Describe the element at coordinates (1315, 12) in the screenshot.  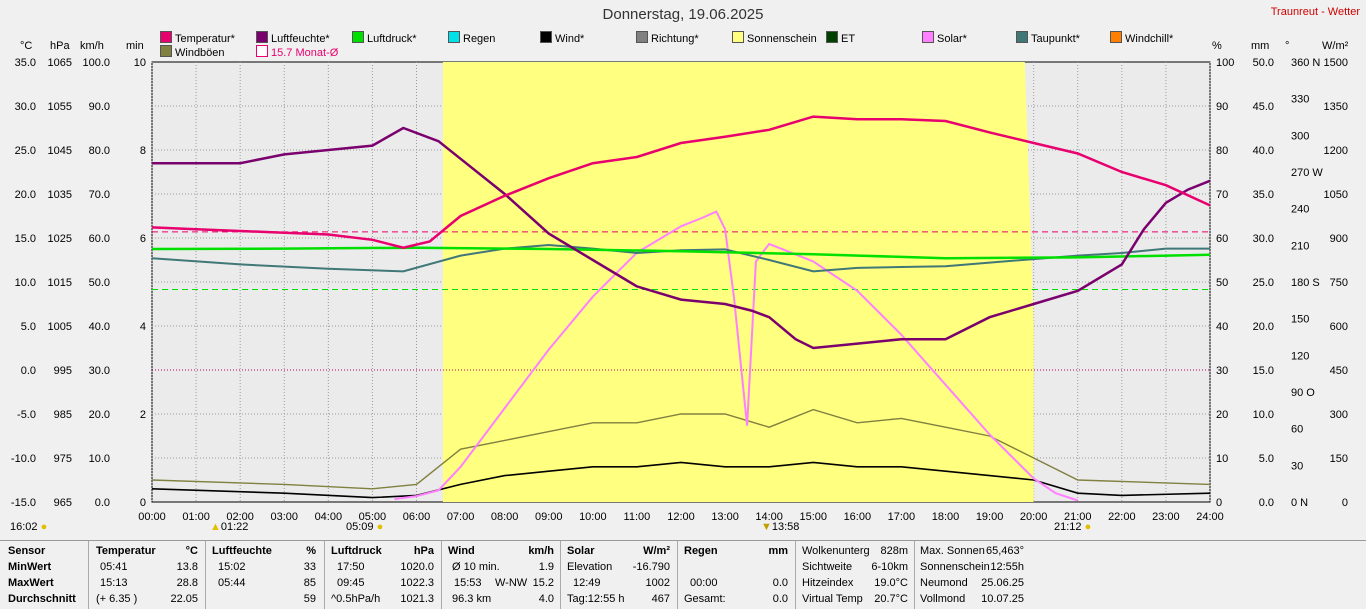
I see `station-name: Traunreut - Wetter` at that location.